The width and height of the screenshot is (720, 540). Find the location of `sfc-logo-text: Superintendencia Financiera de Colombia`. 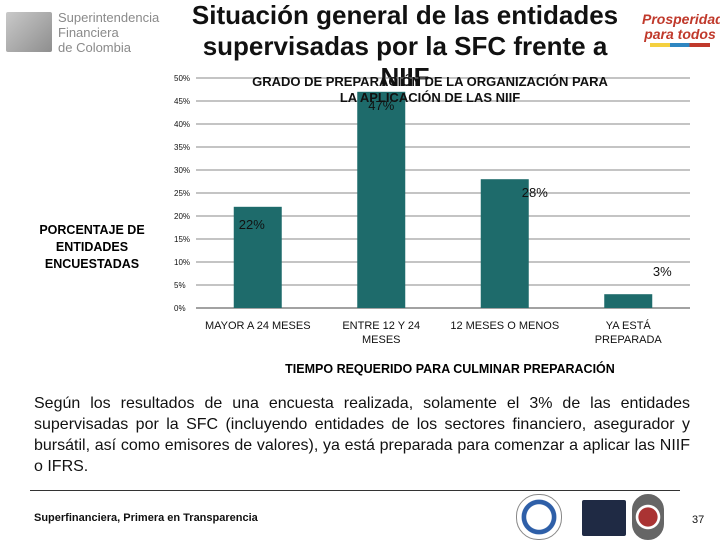

sfc-logo-text: Superintendencia Financiera de Colombia is located at coordinates (108, 32).